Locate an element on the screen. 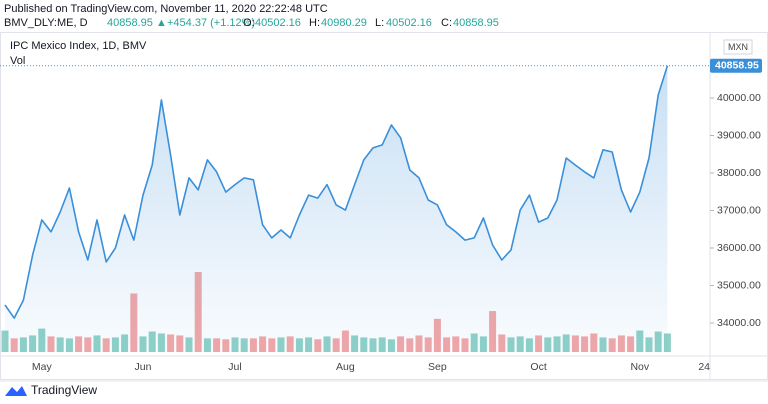 The width and height of the screenshot is (768, 404). currency: MXN is located at coordinates (738, 47).